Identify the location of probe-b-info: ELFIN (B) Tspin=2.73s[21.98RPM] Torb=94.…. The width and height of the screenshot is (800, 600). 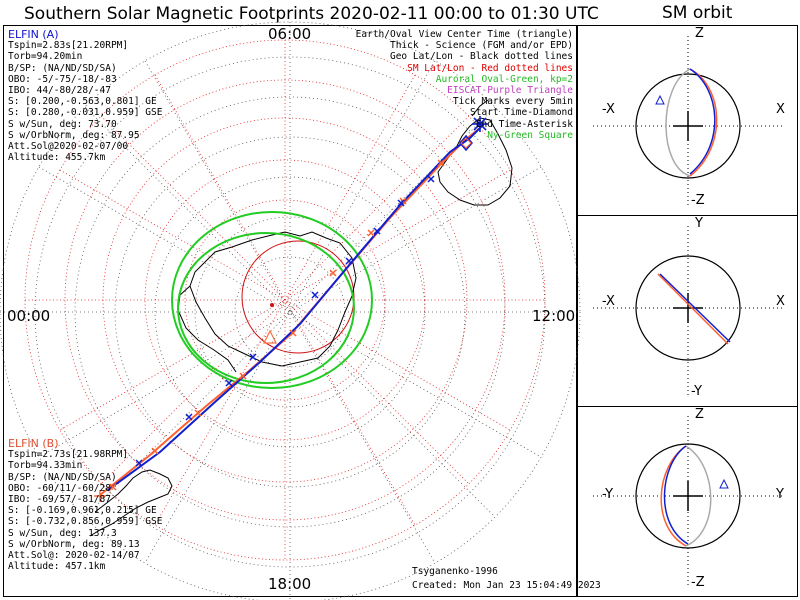
(85, 505).